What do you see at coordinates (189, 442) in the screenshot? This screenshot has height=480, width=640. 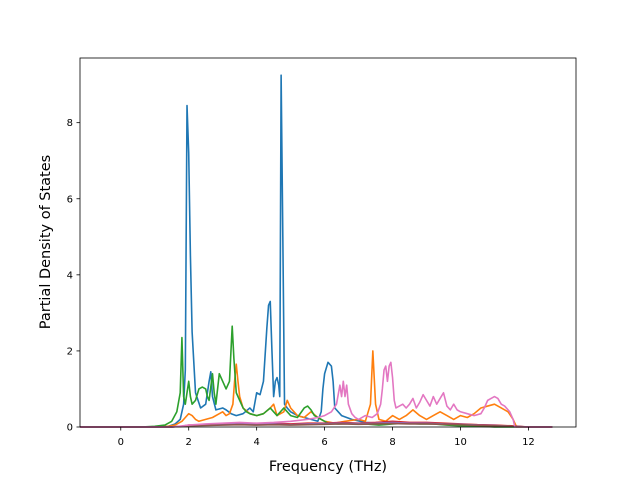 I see `x-tick-label: 2` at bounding box center [189, 442].